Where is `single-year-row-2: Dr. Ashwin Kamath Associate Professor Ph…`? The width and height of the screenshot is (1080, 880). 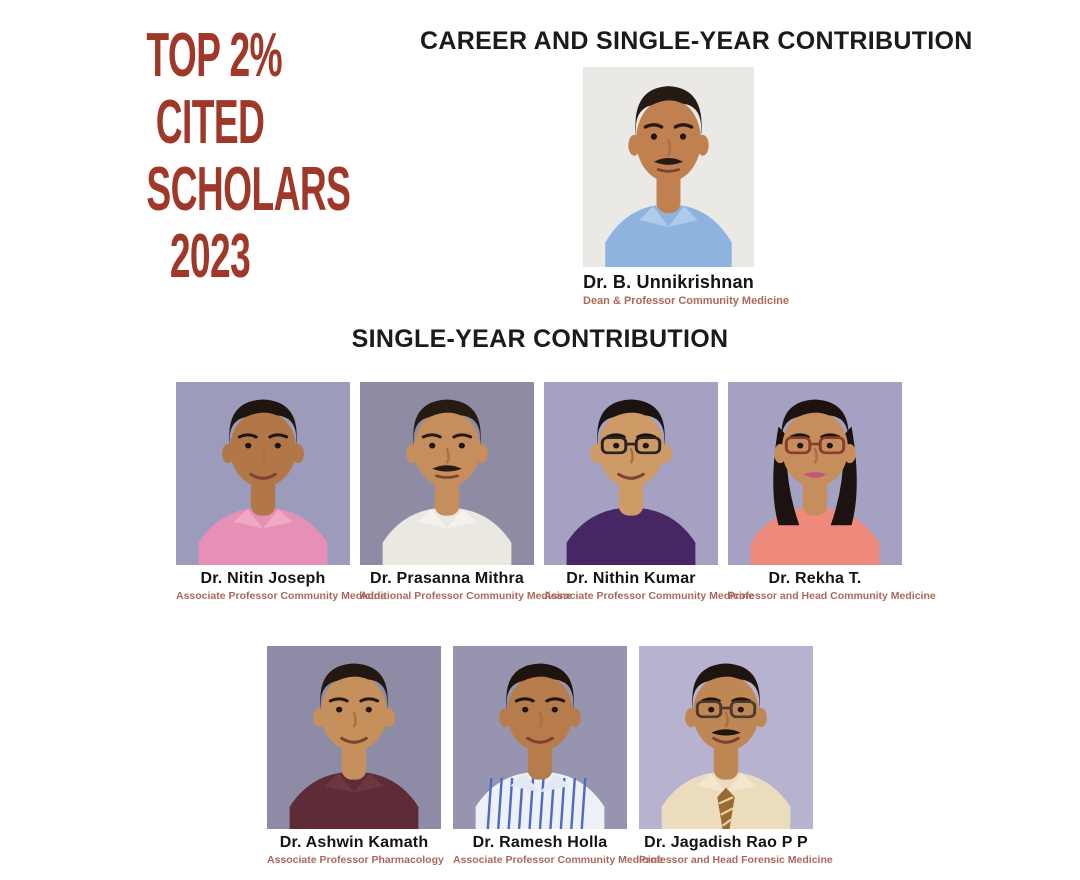 single-year-row-2: Dr. Ashwin Kamath Associate Professor Ph… is located at coordinates (550, 756).